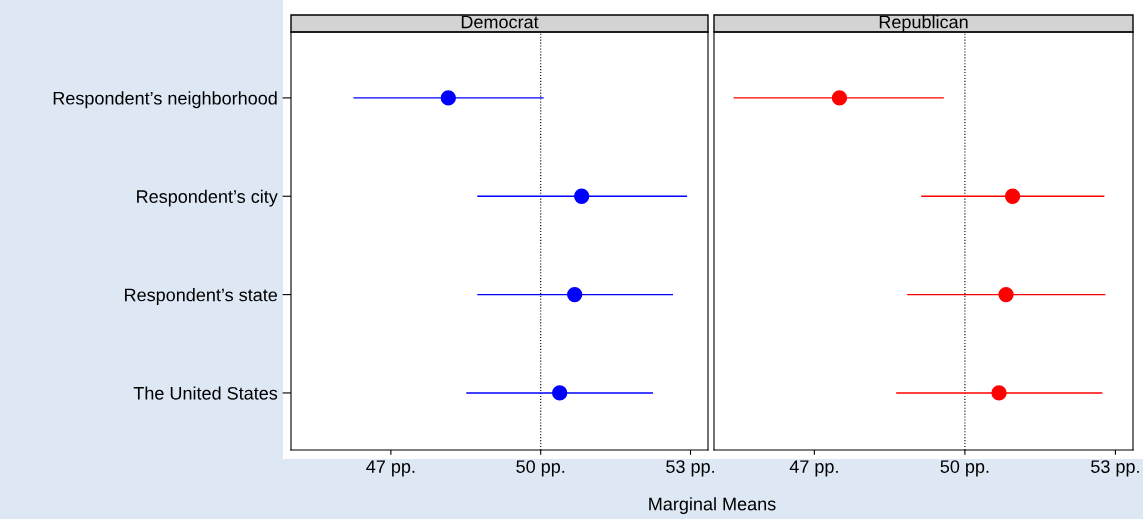 The image size is (1143, 519). I want to click on y-tick-label: Respondent’s state, so click(201, 296).